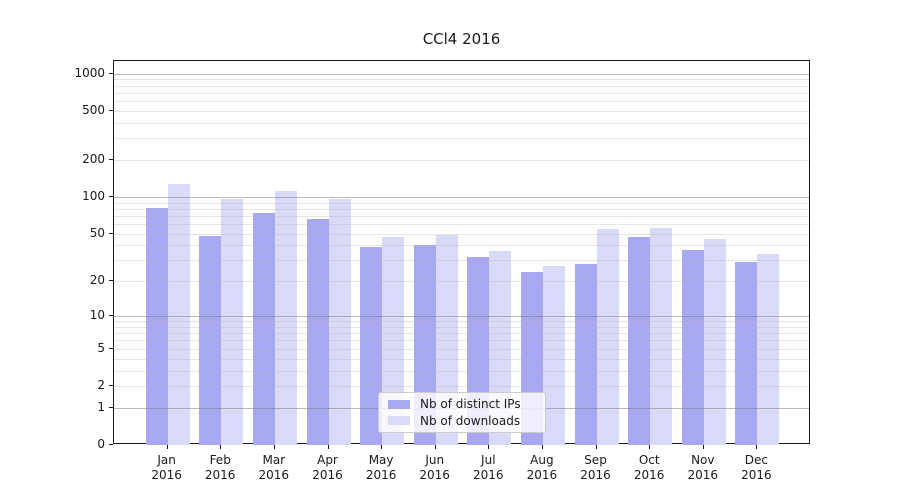 This screenshot has width=900, height=500. What do you see at coordinates (542, 447) in the screenshot?
I see `x-tick-mark-aug` at bounding box center [542, 447].